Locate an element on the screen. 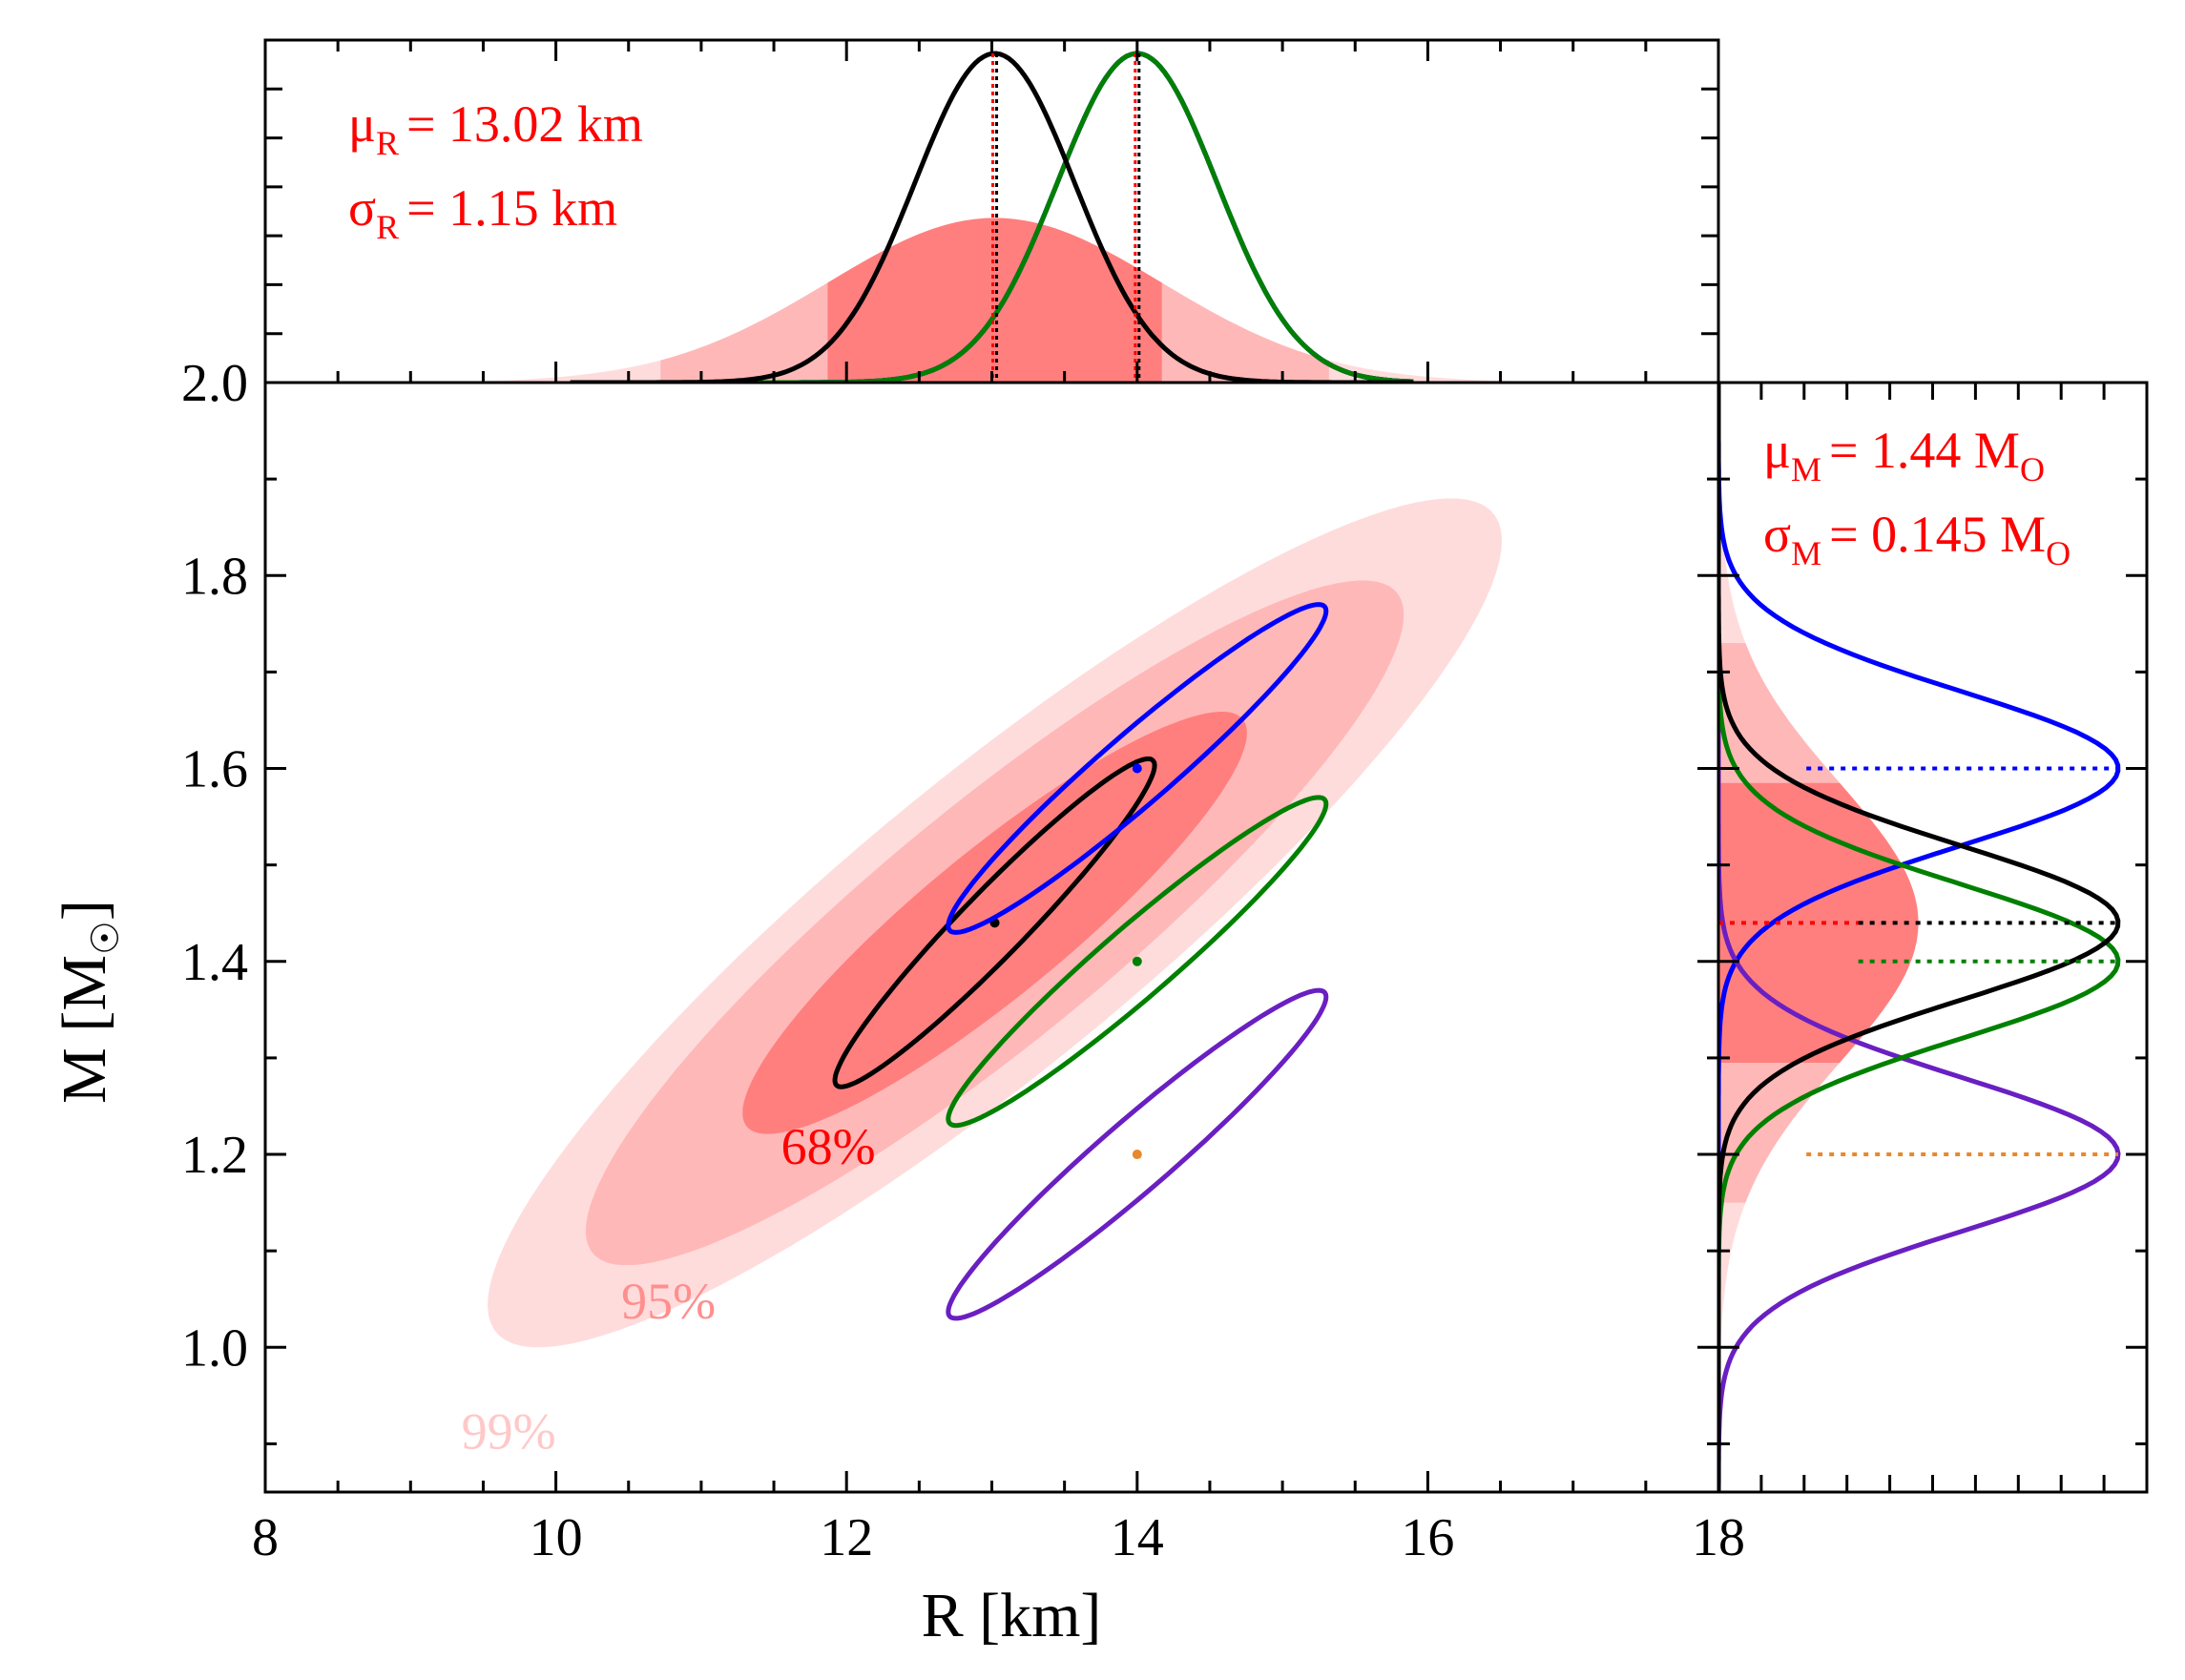  sigma-r-annotation: σR = 1.15 km is located at coordinates (482, 212).